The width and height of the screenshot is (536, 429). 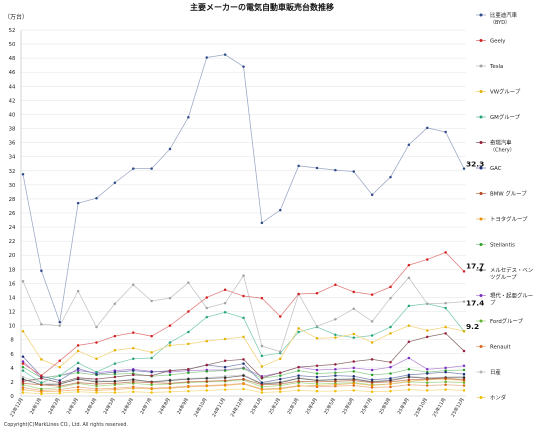 I want to click on callout-label-2: 17.4, so click(x=475, y=303).